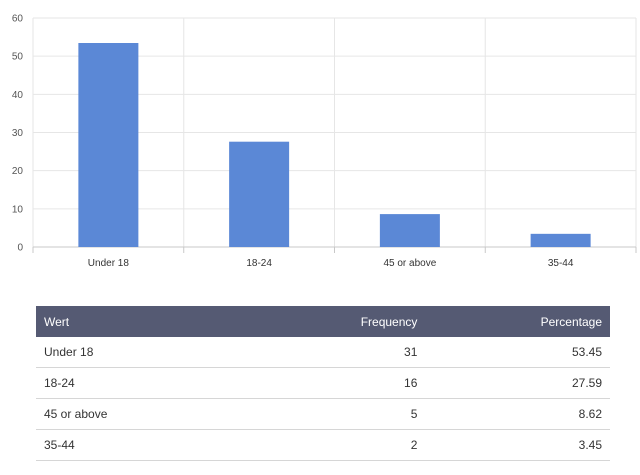  Describe the element at coordinates (18, 95) in the screenshot. I see `y-tick-label: 40` at that location.